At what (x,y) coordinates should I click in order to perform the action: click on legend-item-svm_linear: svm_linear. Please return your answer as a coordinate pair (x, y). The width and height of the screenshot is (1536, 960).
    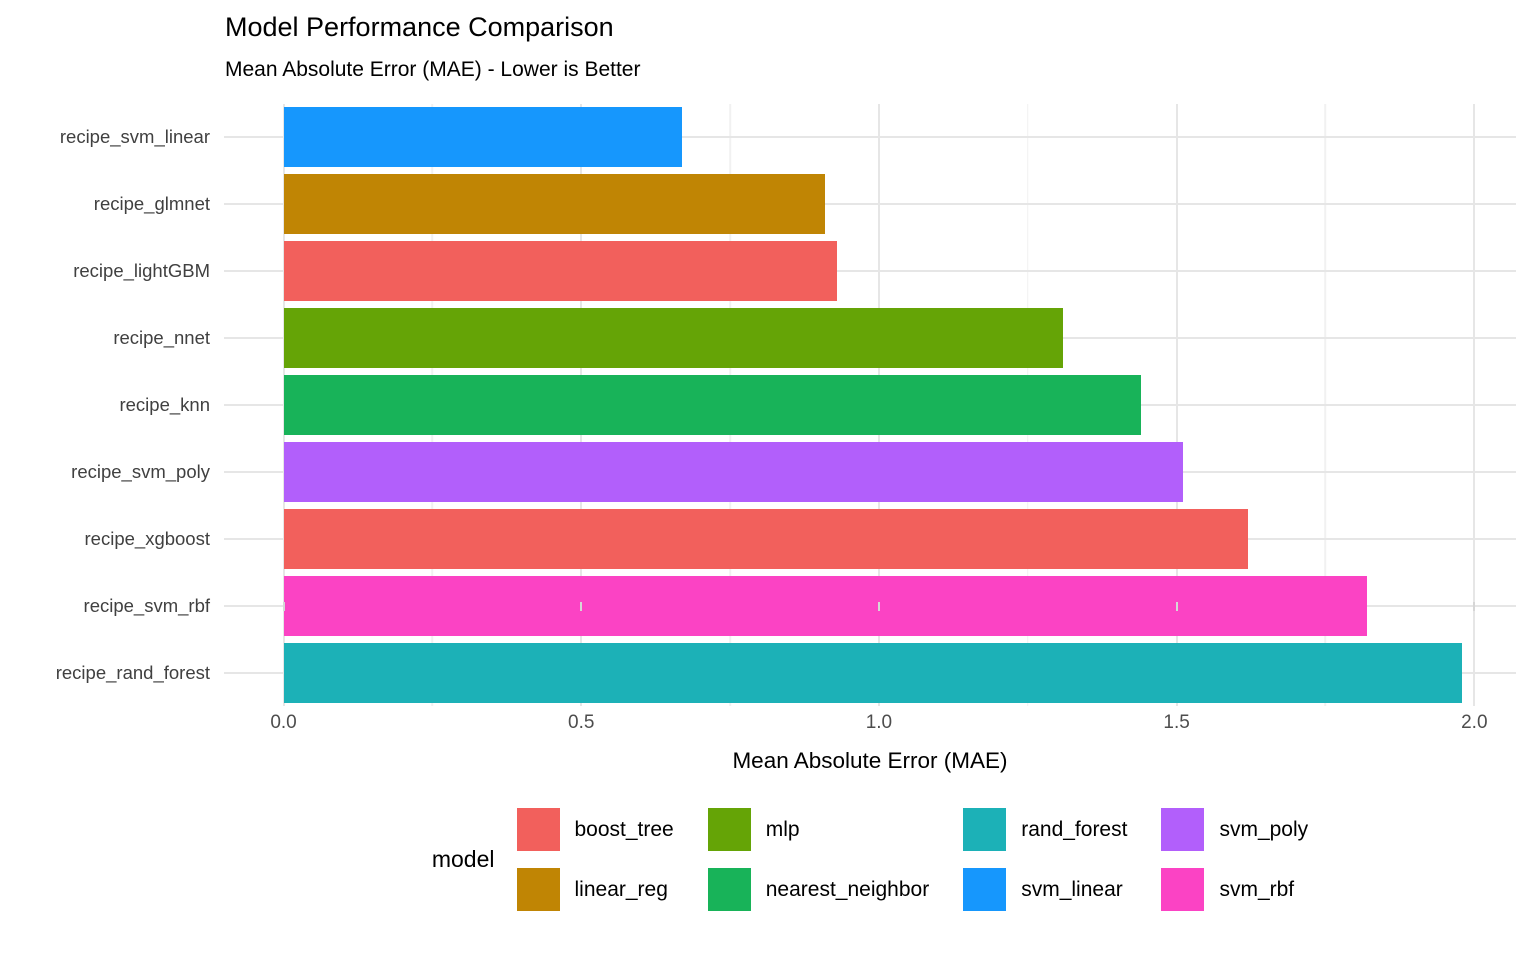
    Looking at the image, I should click on (1045, 889).